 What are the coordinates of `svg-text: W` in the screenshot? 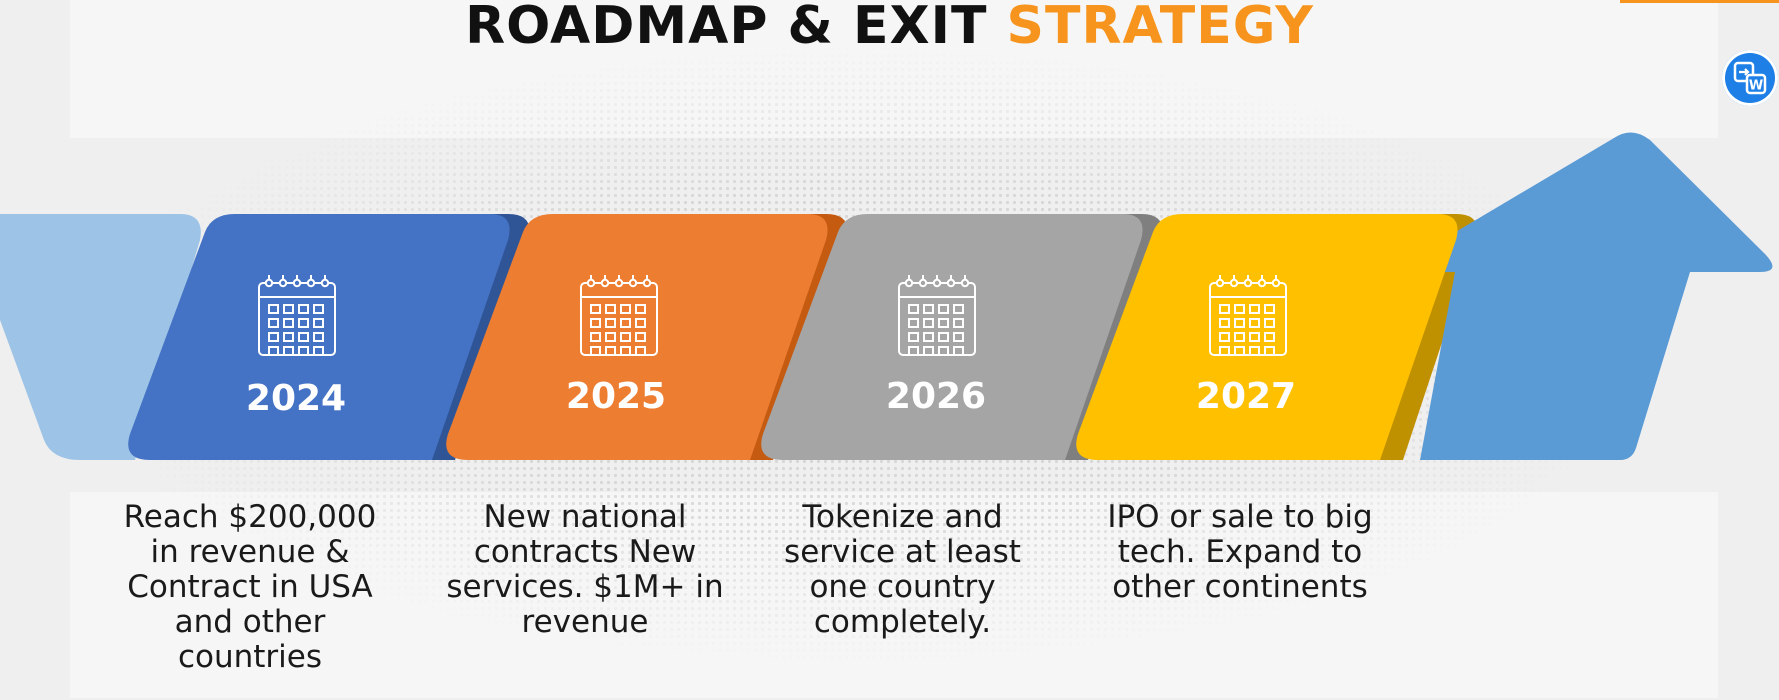 It's located at (1756, 86).